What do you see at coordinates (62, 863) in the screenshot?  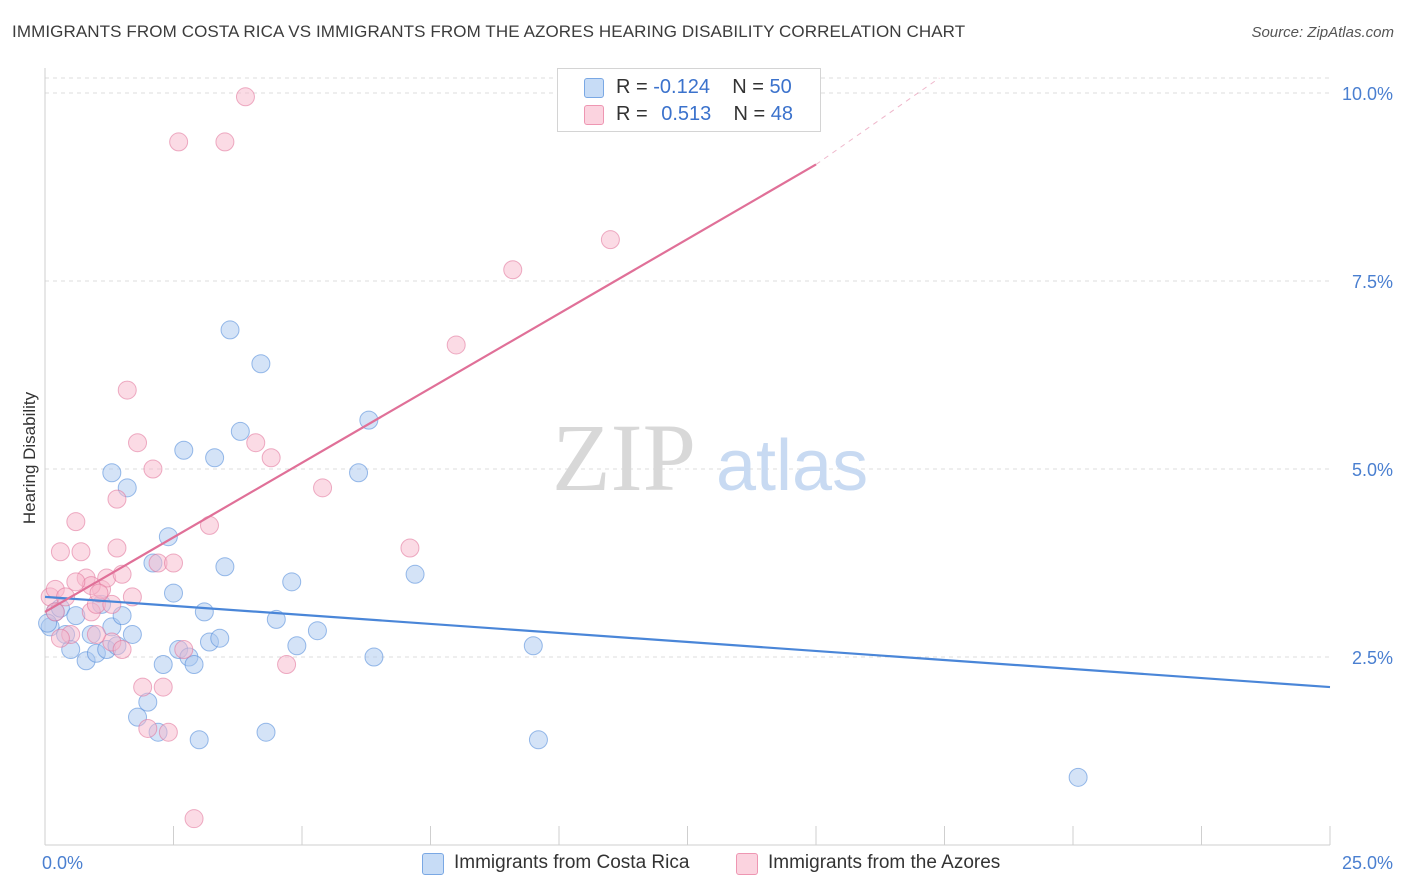 I see `x-tick-label: 0.0%` at bounding box center [62, 863].